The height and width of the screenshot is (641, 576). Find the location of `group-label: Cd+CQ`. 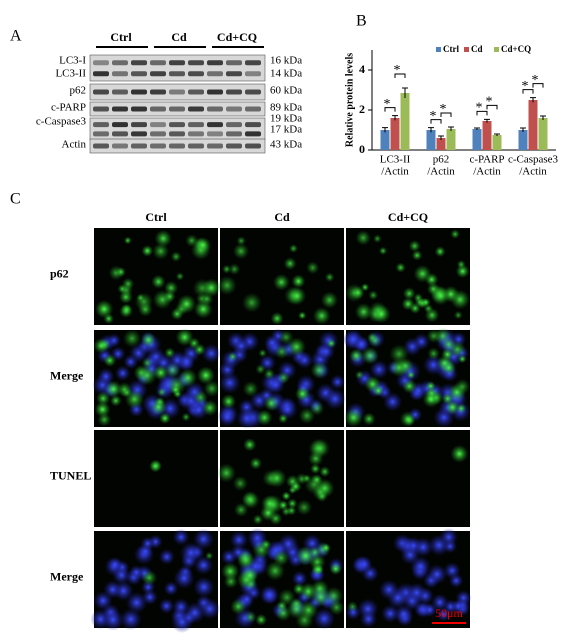

group-label: Cd+CQ is located at coordinates (237, 37).